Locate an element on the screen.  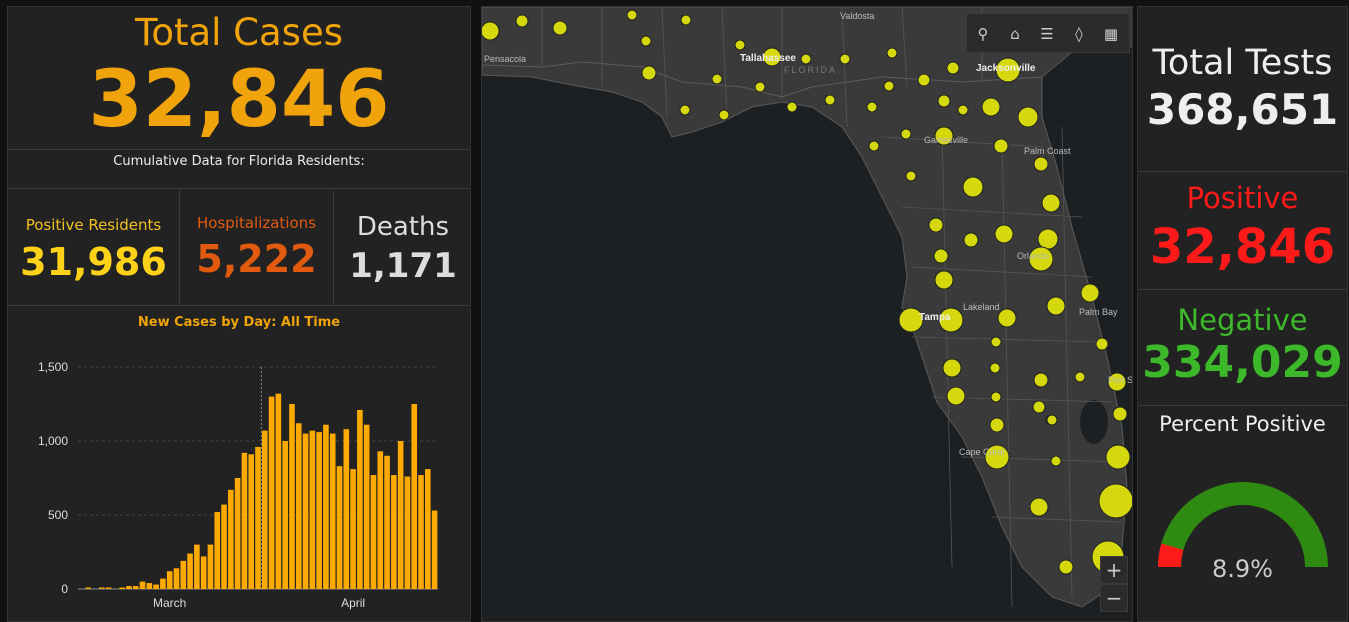
zoom-out-button: − is located at coordinates (1114, 598).